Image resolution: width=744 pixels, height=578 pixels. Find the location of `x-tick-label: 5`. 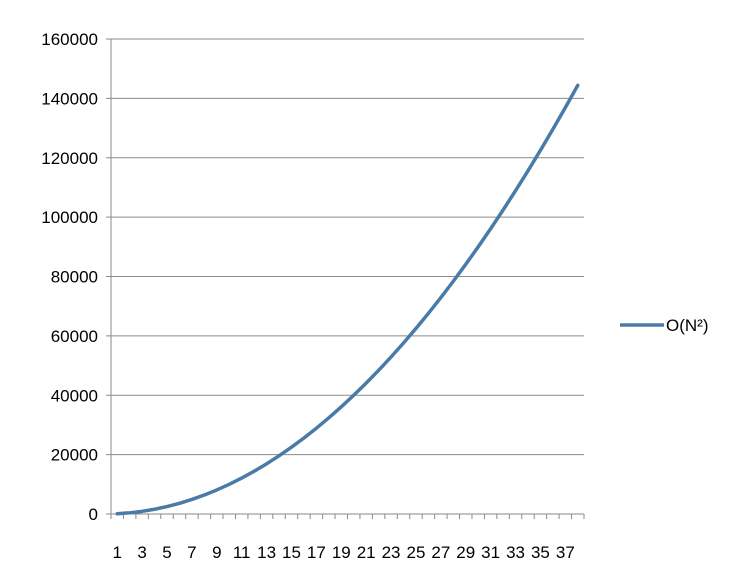

x-tick-label: 5 is located at coordinates (166, 552).